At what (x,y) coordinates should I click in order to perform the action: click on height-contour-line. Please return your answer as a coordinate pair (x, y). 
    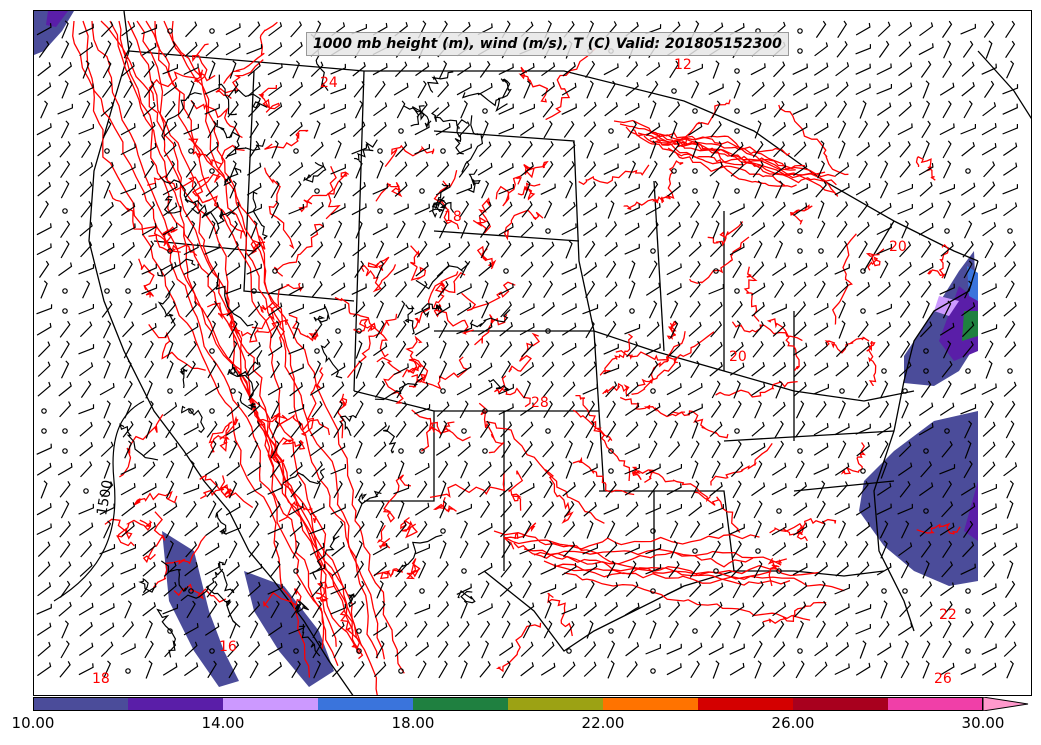
    Looking at the image, I should click on (234, 299).